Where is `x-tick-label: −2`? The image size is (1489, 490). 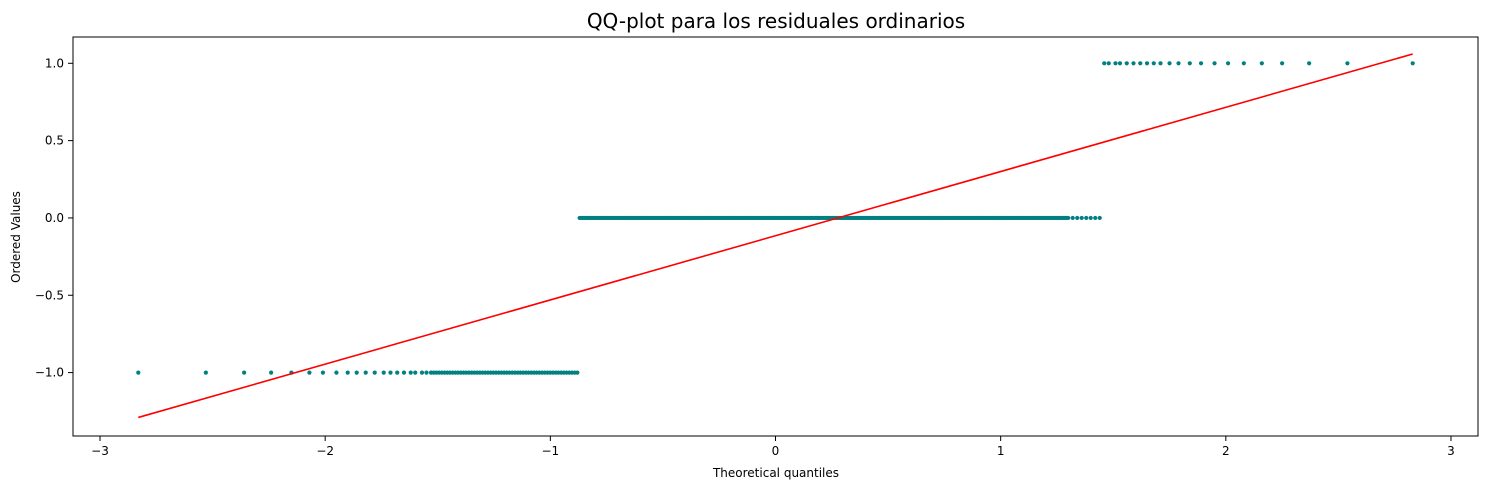 x-tick-label: −2 is located at coordinates (325, 451).